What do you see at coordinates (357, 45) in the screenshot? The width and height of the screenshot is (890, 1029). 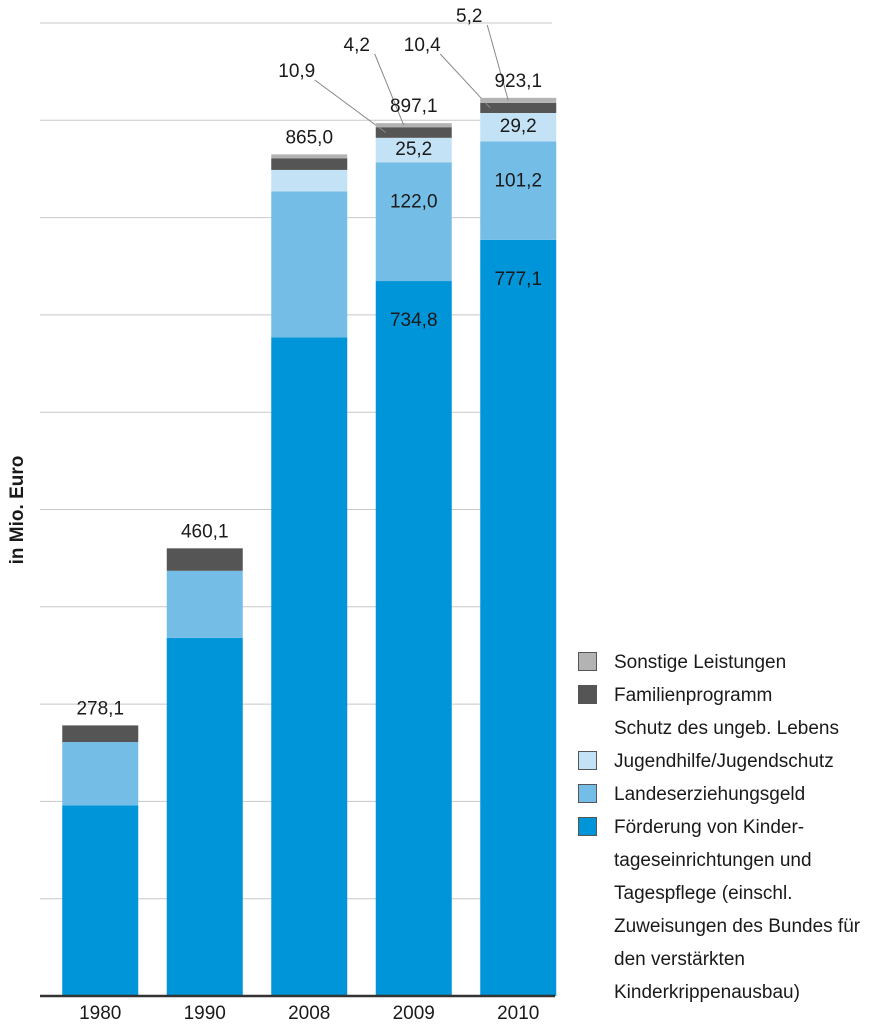 I see `value-label: 4,2` at bounding box center [357, 45].